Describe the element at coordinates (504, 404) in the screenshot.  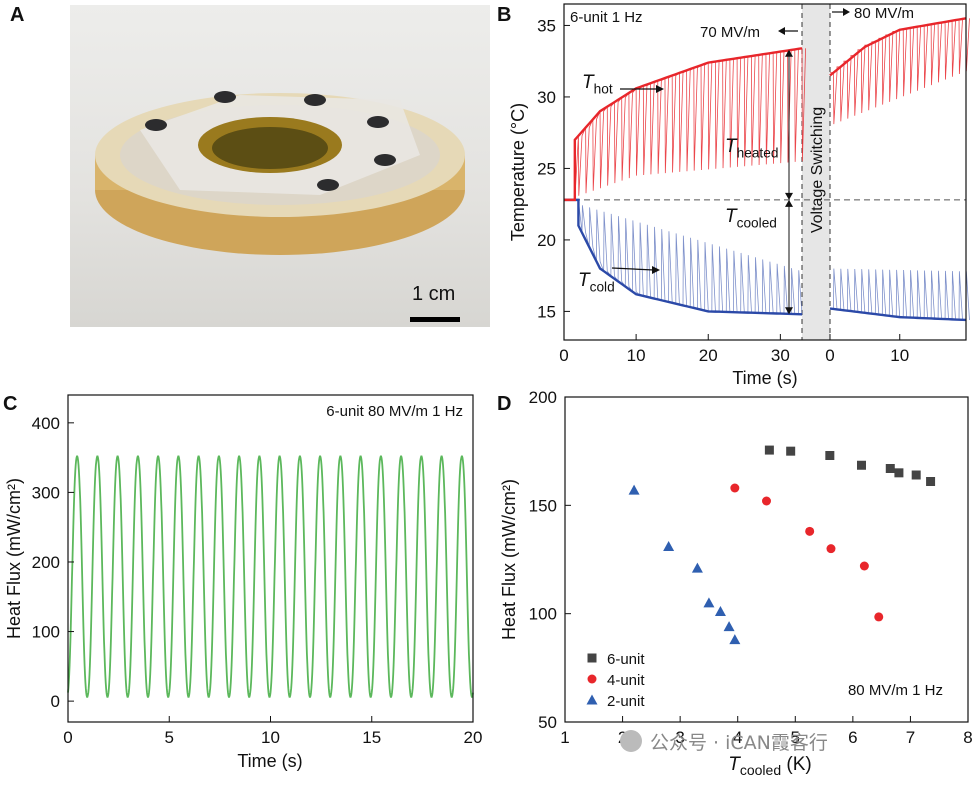
I see `panel-letter-d: D` at that location.